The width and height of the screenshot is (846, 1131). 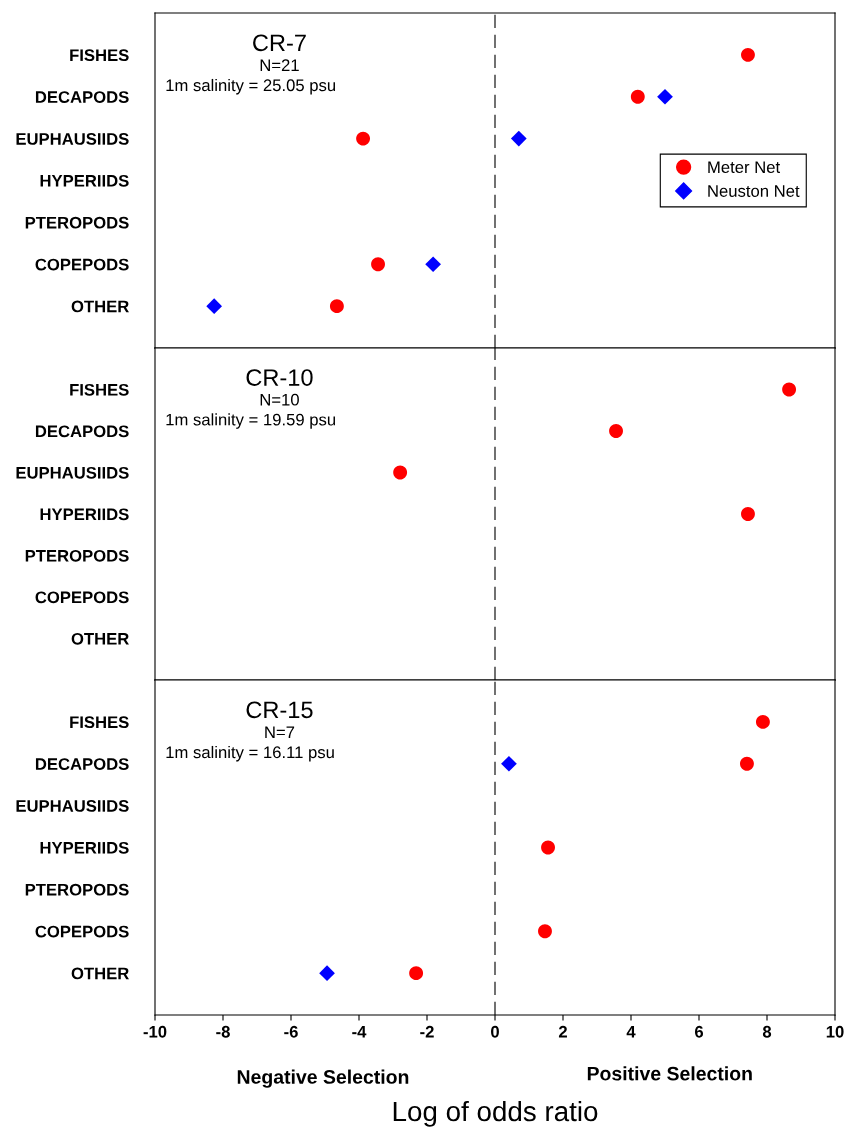 What do you see at coordinates (744, 167) in the screenshot?
I see `legend-label: Meter Net` at bounding box center [744, 167].